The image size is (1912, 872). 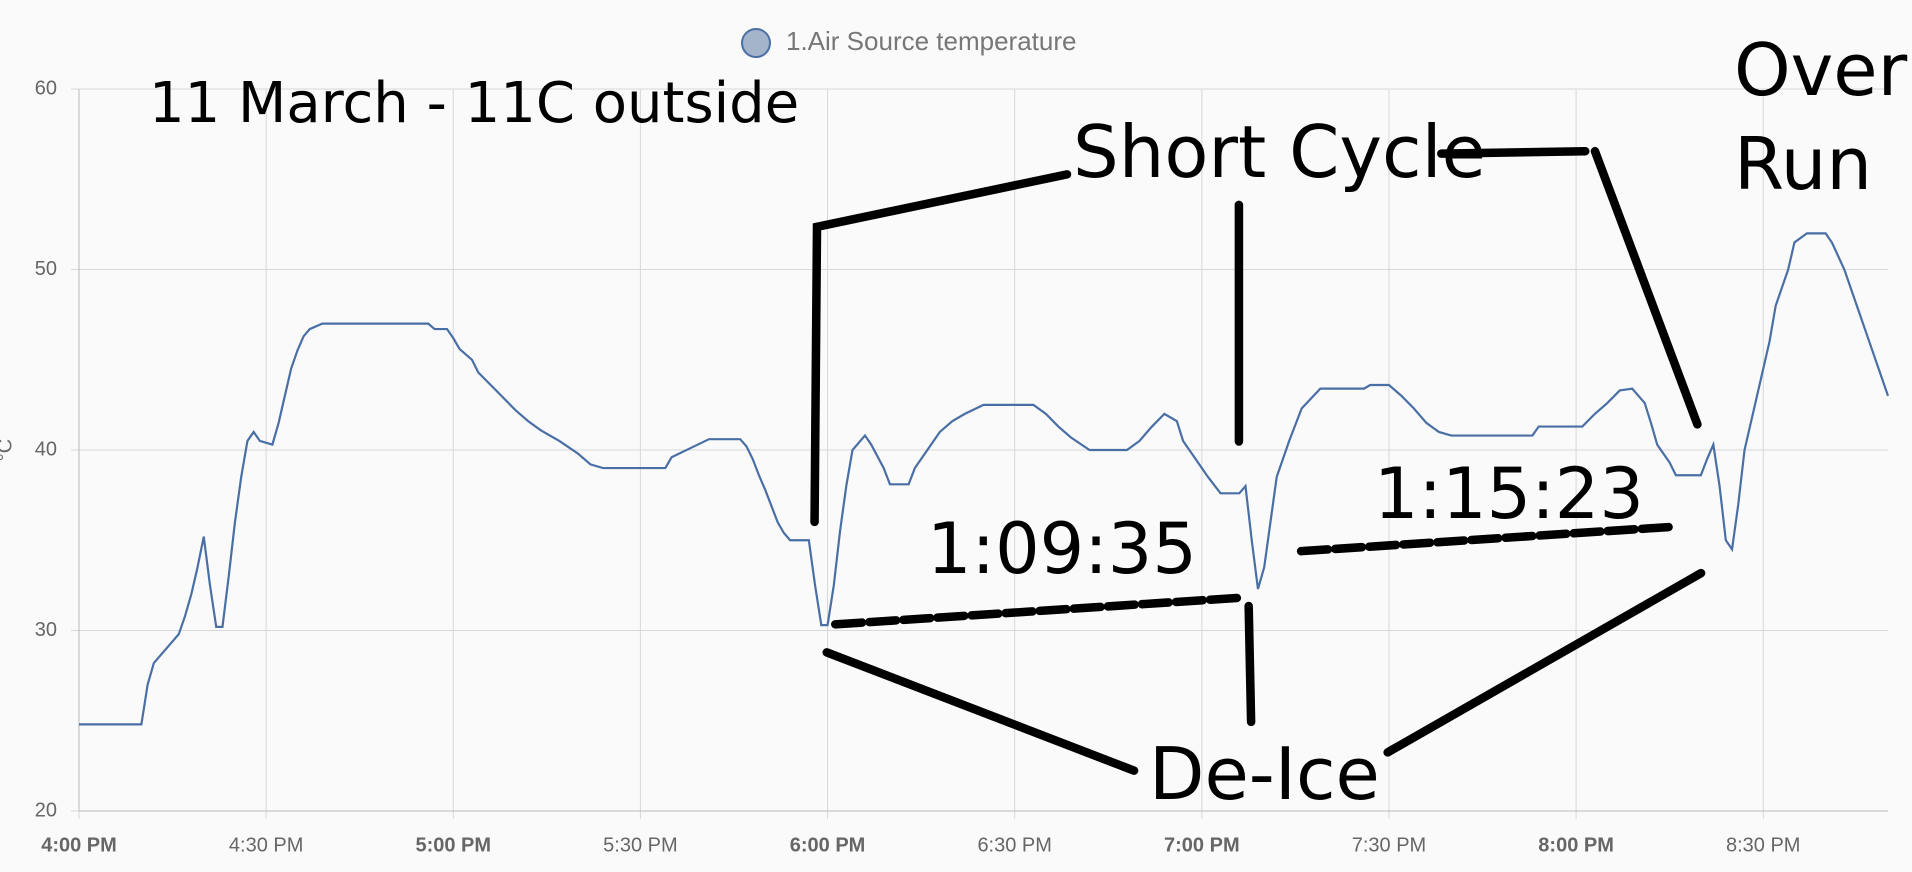 What do you see at coordinates (8, 450) in the screenshot?
I see `y-axis-label: °C` at bounding box center [8, 450].